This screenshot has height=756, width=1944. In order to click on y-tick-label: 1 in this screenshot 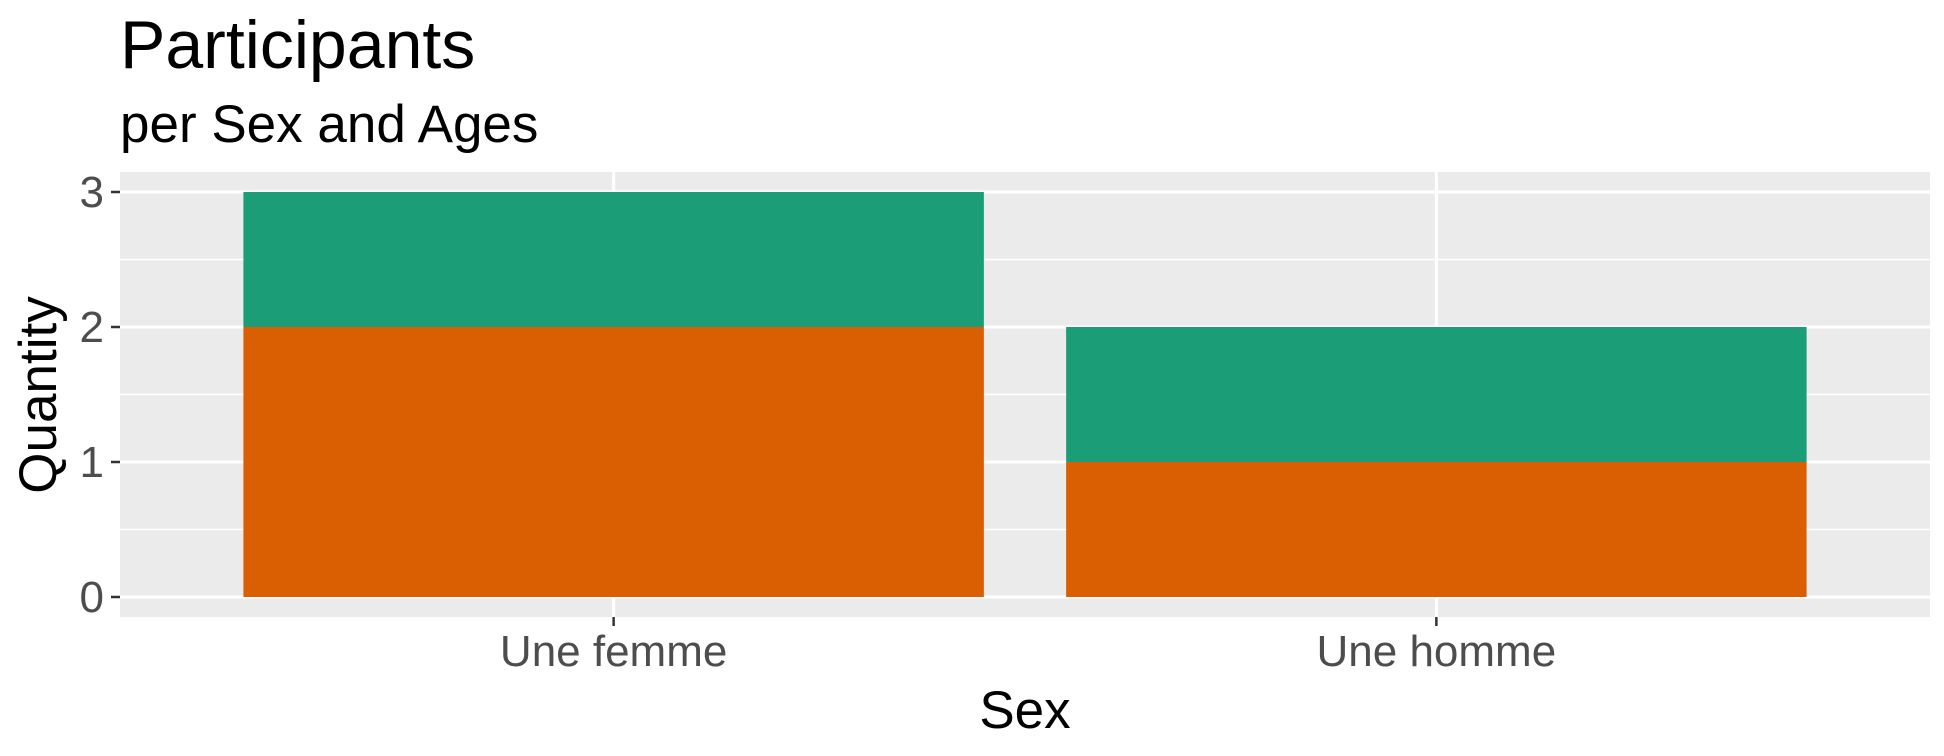, I will do `click(92, 462)`.